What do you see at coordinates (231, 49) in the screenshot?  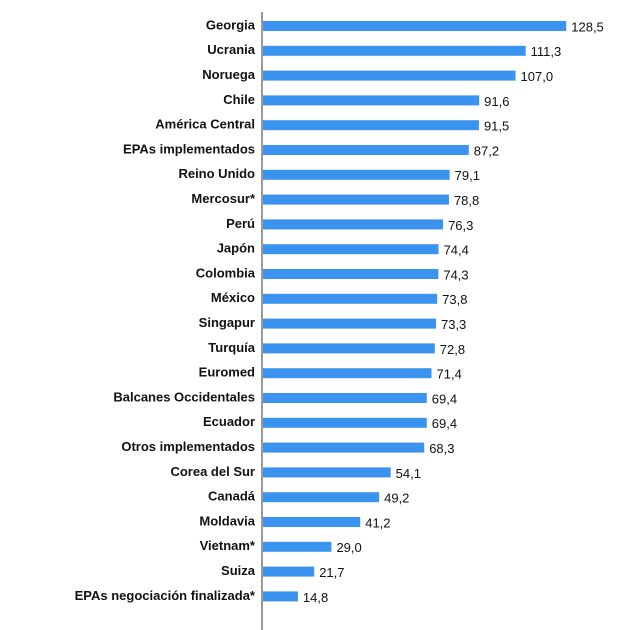 I see `category-label: Ucrania` at bounding box center [231, 49].